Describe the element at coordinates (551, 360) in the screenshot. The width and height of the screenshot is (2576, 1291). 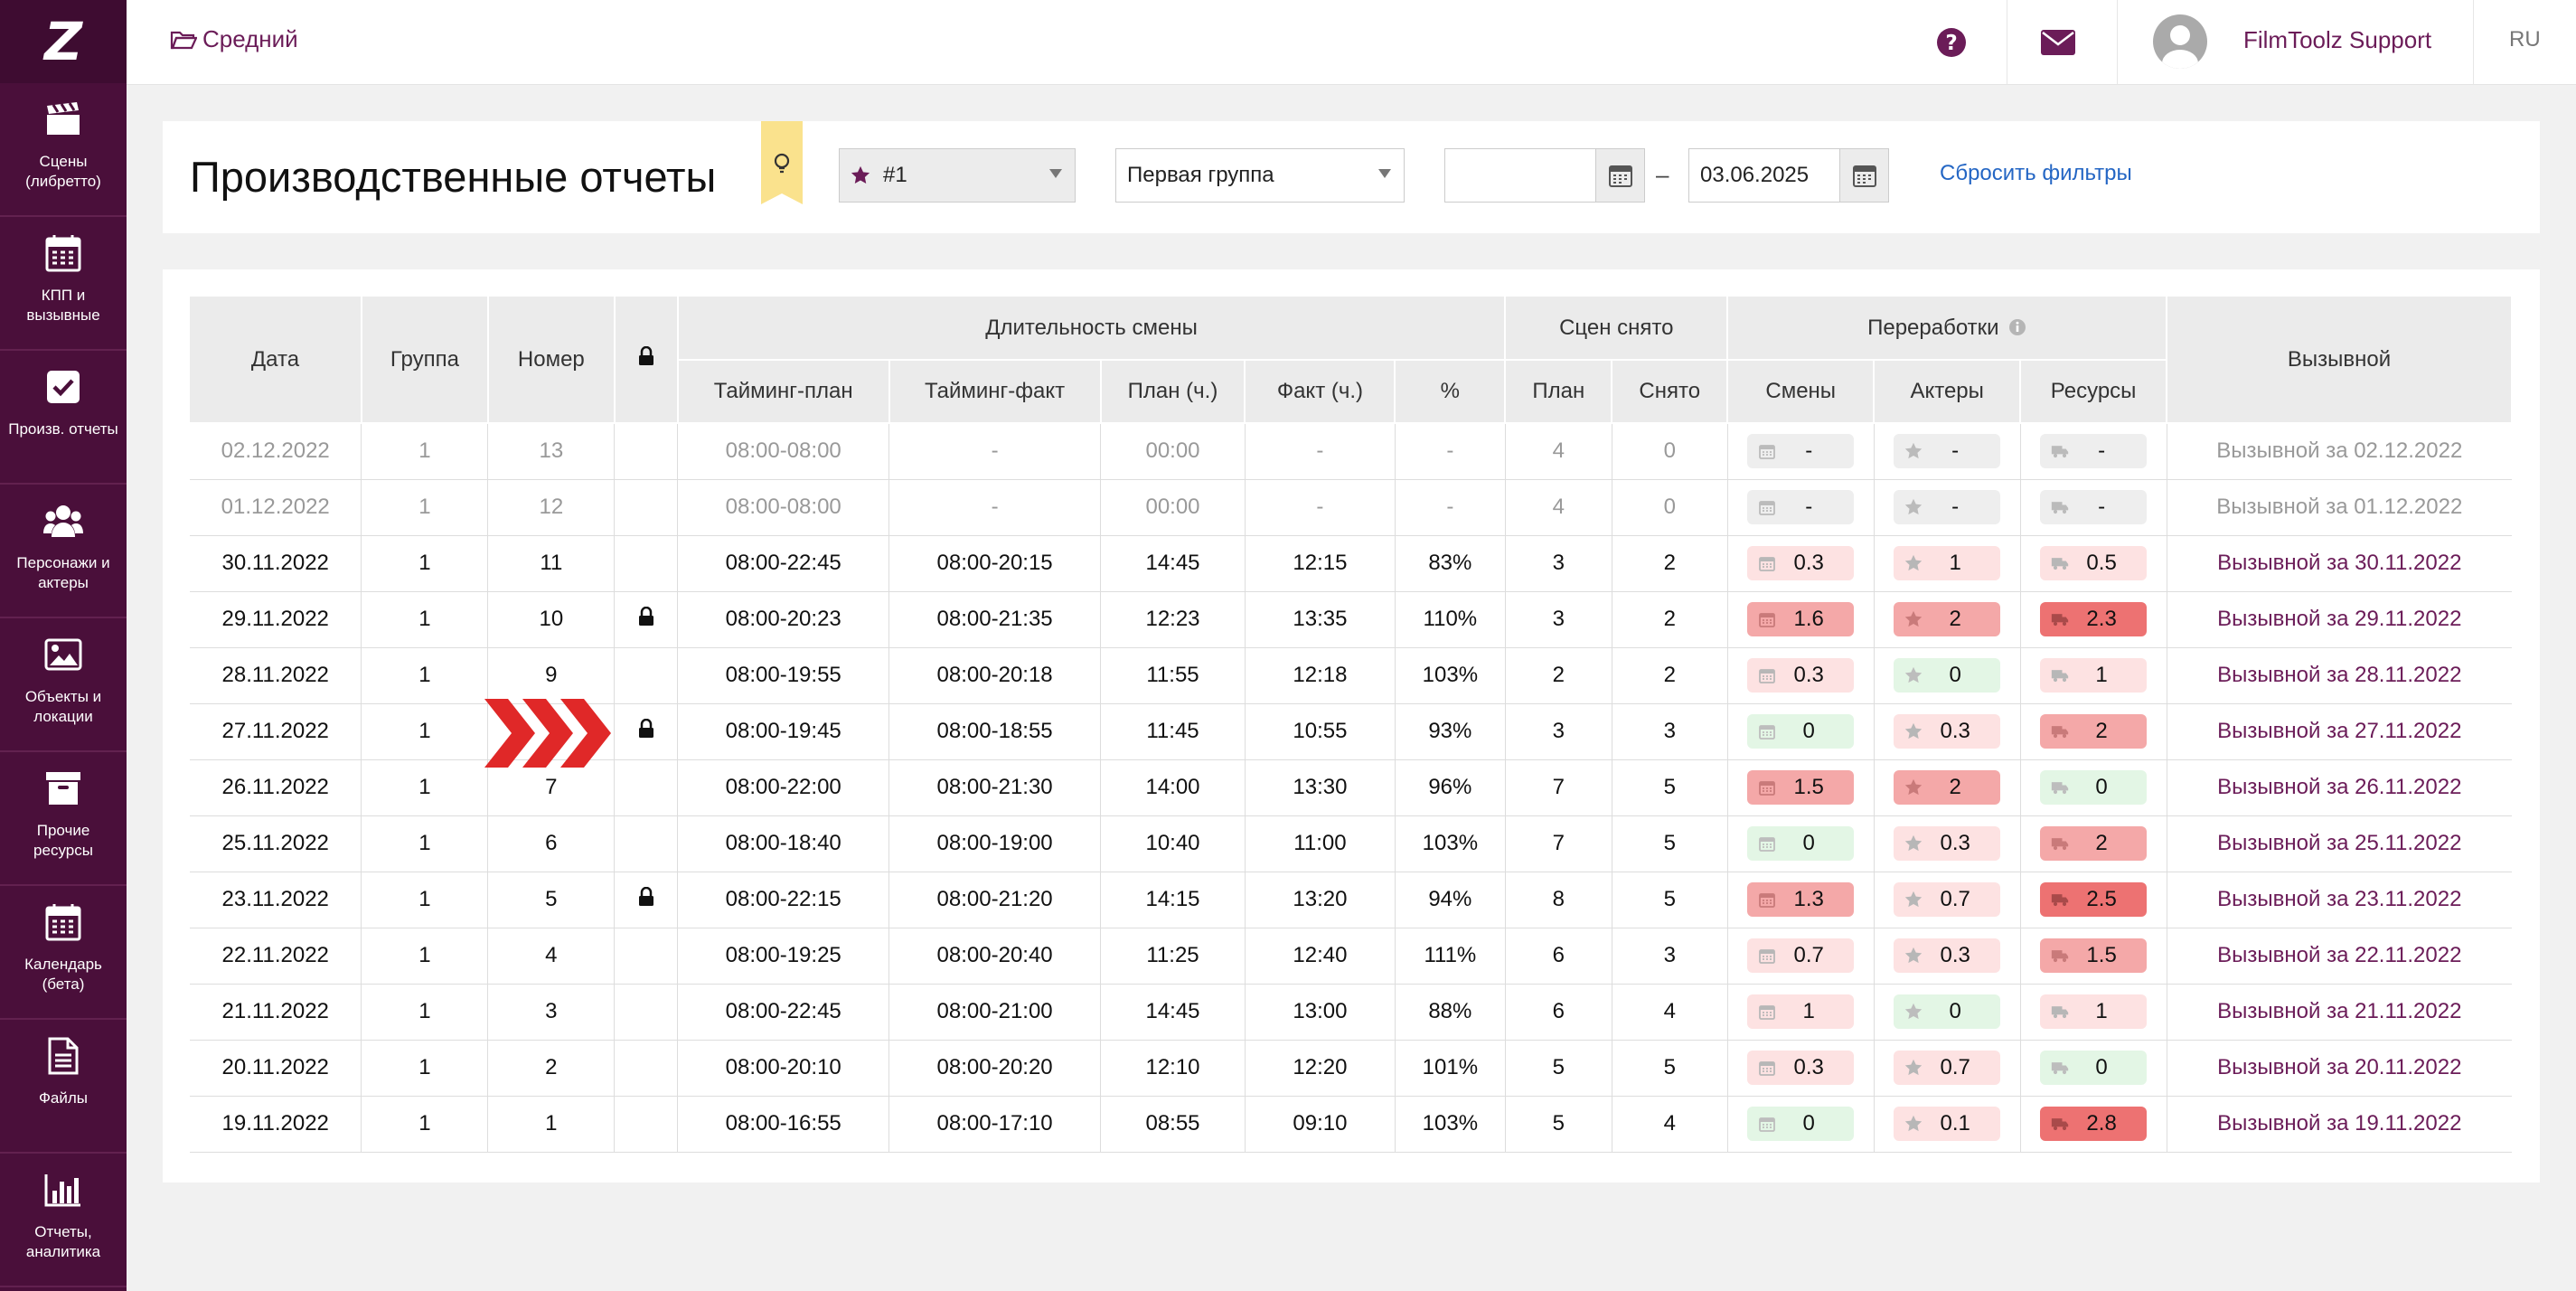
I see `col-number: Номер` at that location.